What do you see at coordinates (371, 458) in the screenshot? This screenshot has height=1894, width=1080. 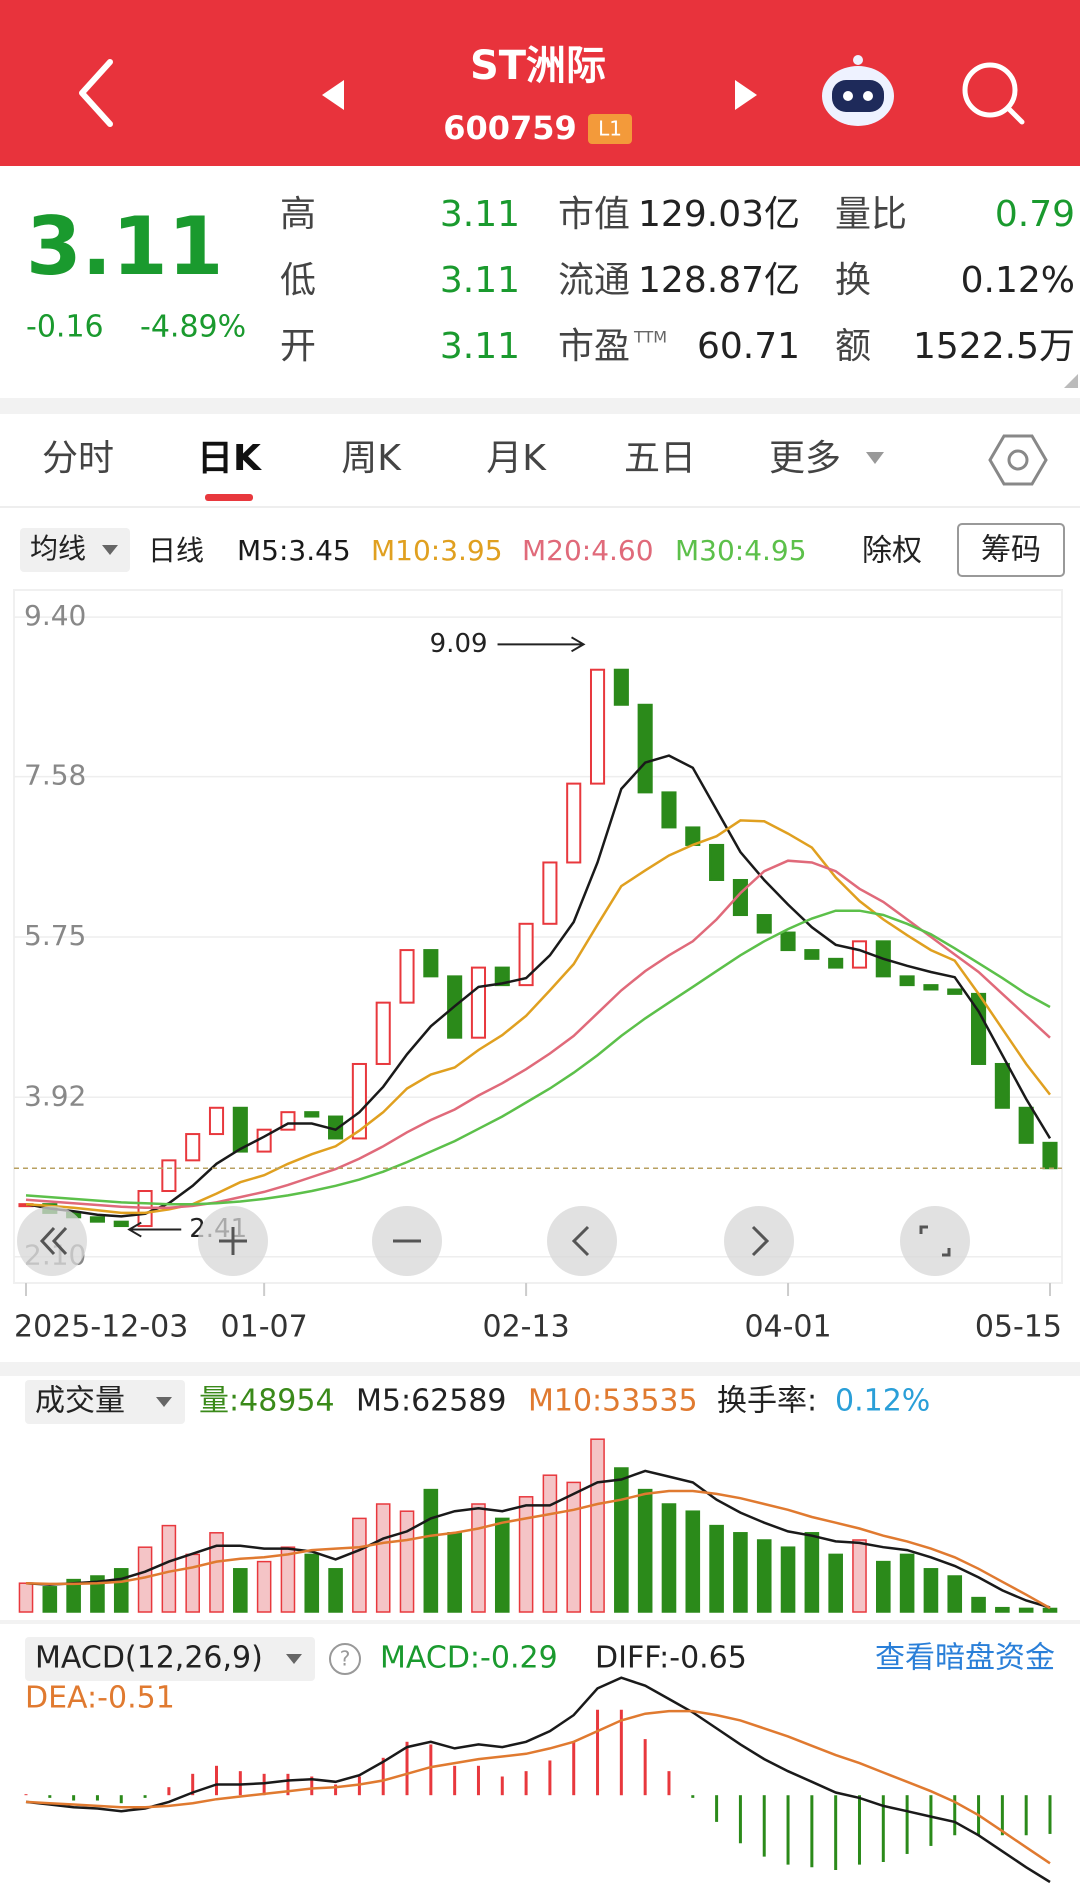 I see `tab: 周K` at bounding box center [371, 458].